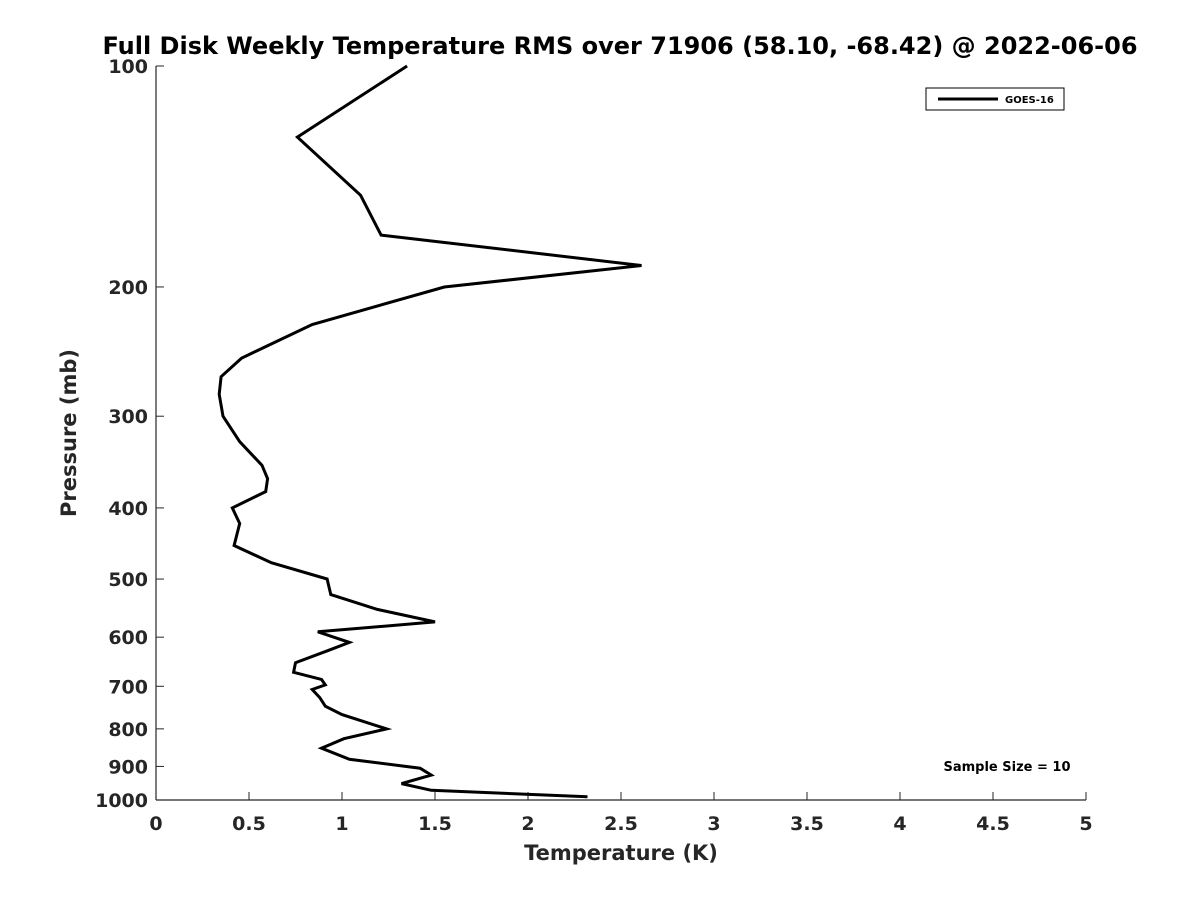 Image resolution: width=1200 pixels, height=900 pixels. What do you see at coordinates (128, 687) in the screenshot?
I see `y-tick-label: 700` at bounding box center [128, 687].